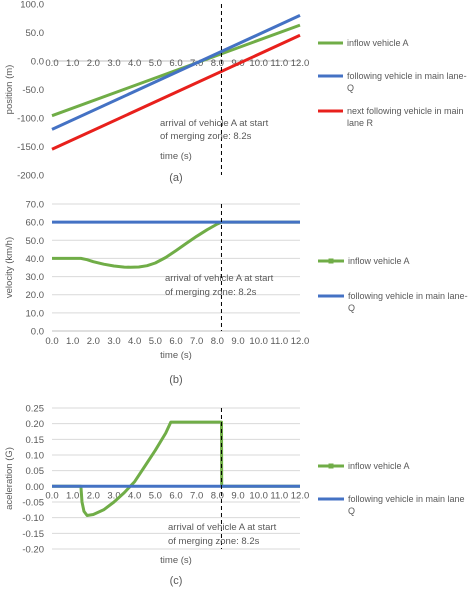 This screenshot has width=474, height=589. What do you see at coordinates (35, 295) in the screenshot?
I see `y-tick-label: 20.0` at bounding box center [35, 295].